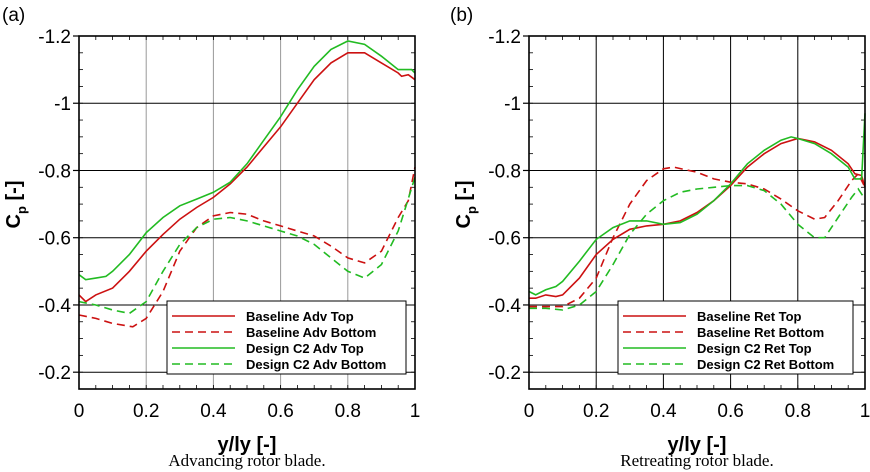 This screenshot has height=472, width=870. I want to click on legend-label: Design C2 Adv Bottom, so click(316, 364).